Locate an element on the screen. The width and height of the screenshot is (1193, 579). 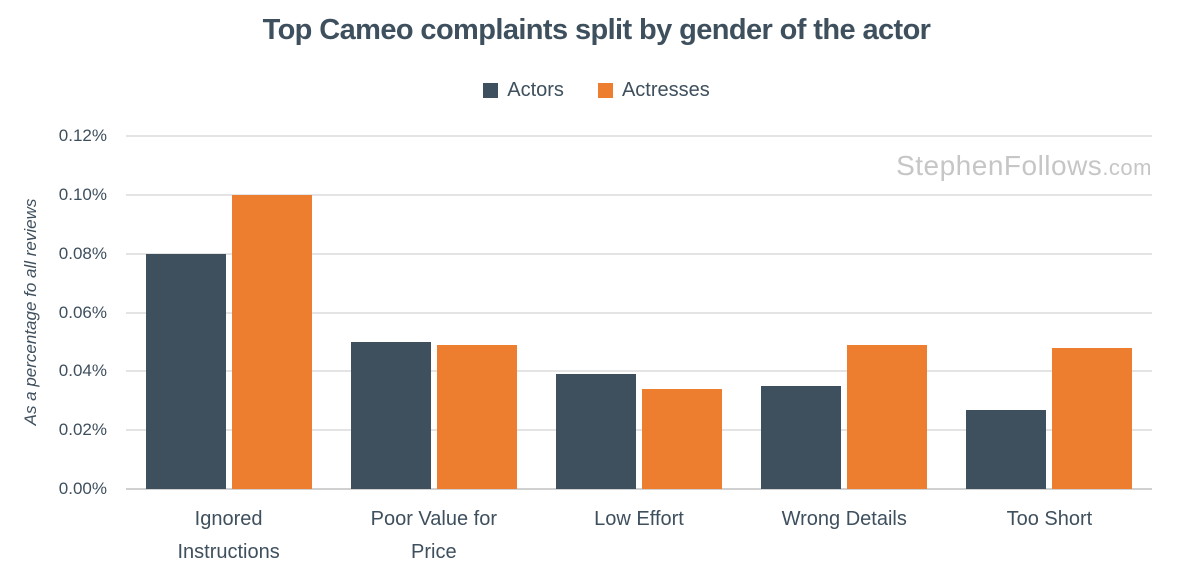
y-tick-label: 0.06% is located at coordinates (82, 312).